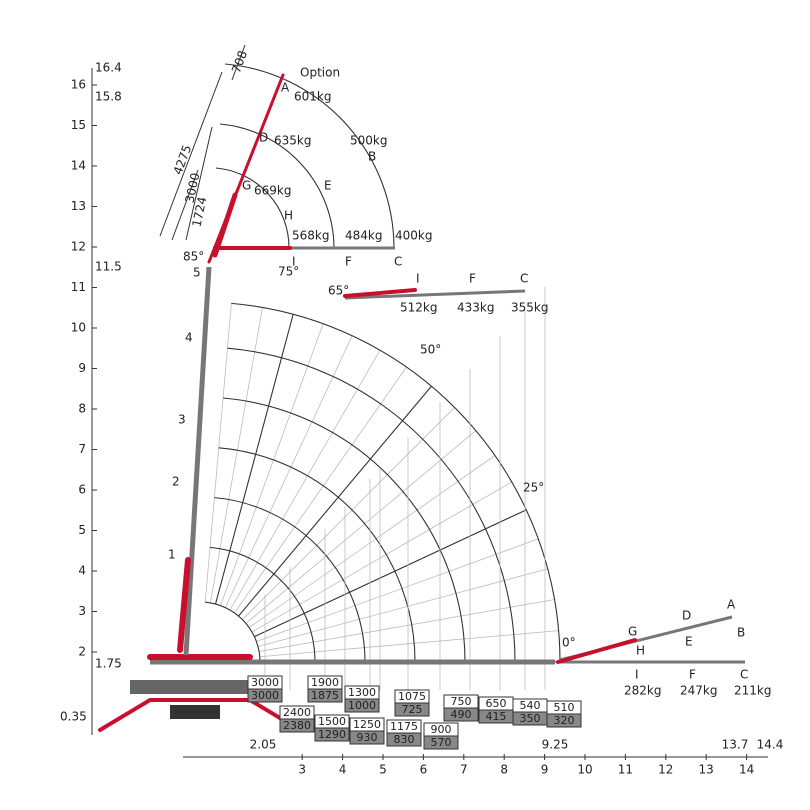 This screenshot has height=810, width=810. Describe the element at coordinates (202, 142) in the screenshot. I see `dimension-lines` at that location.